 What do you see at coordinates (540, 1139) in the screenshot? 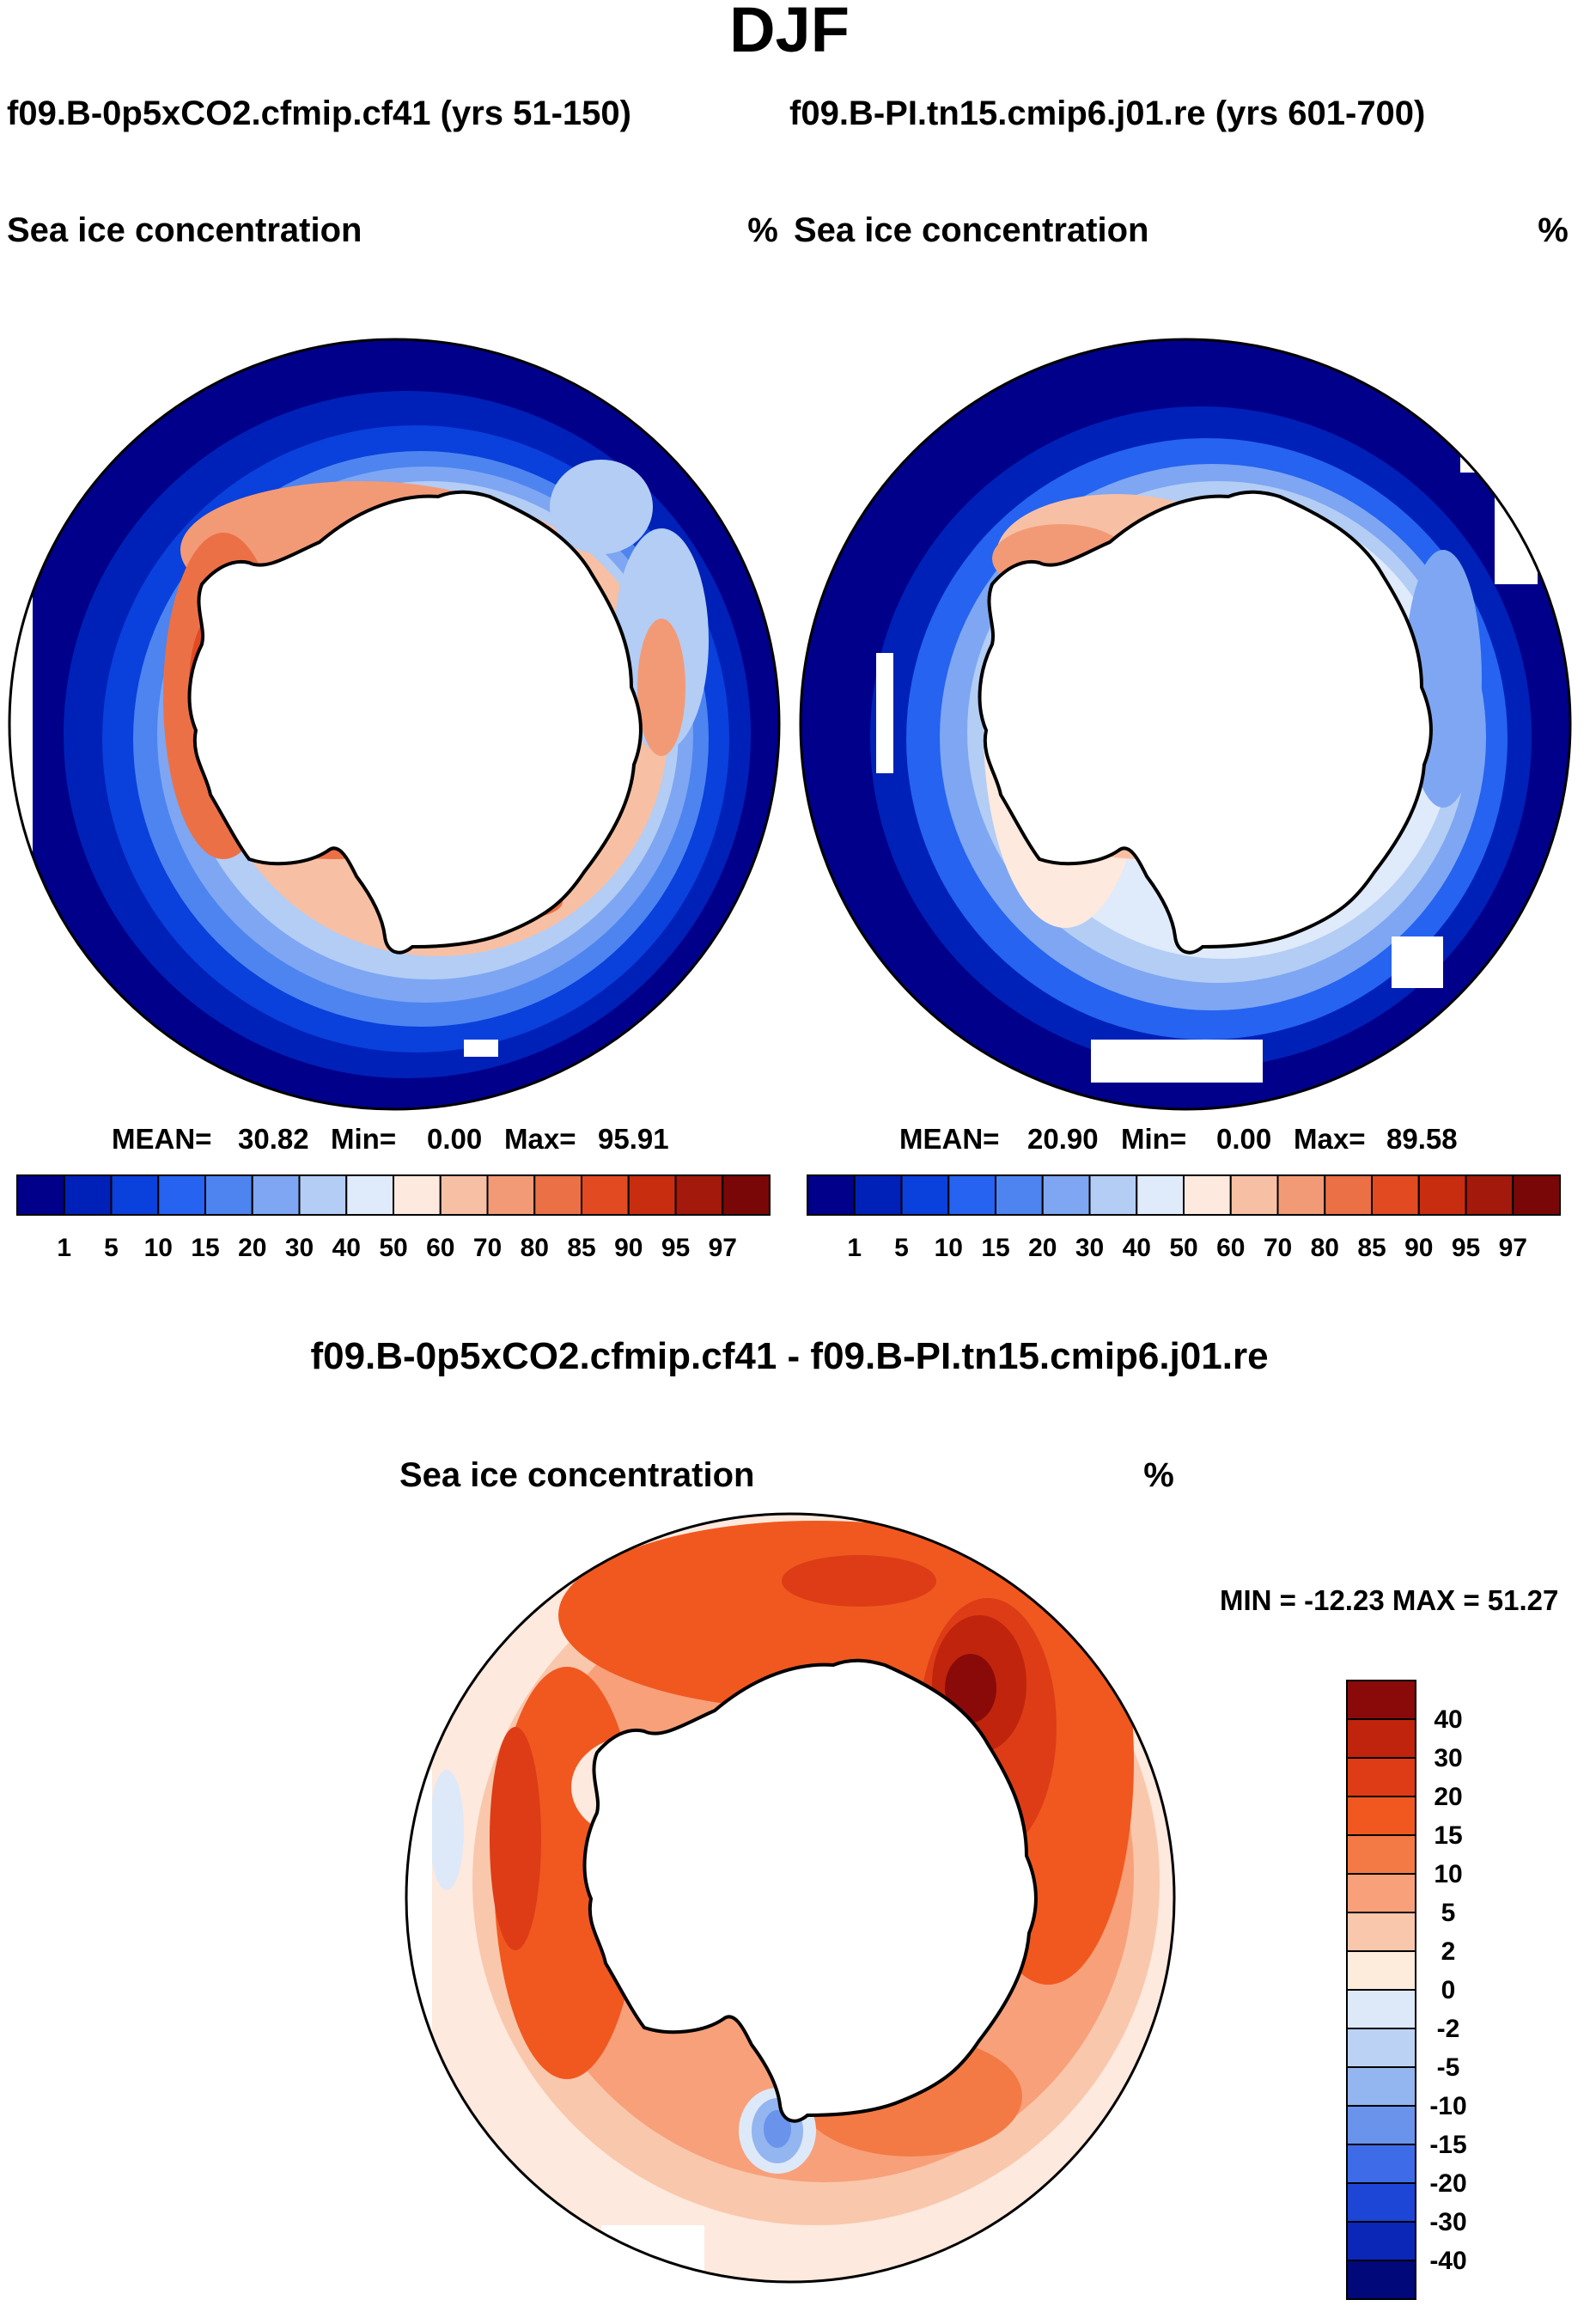
I see `case-max-label: Max=` at bounding box center [540, 1139].